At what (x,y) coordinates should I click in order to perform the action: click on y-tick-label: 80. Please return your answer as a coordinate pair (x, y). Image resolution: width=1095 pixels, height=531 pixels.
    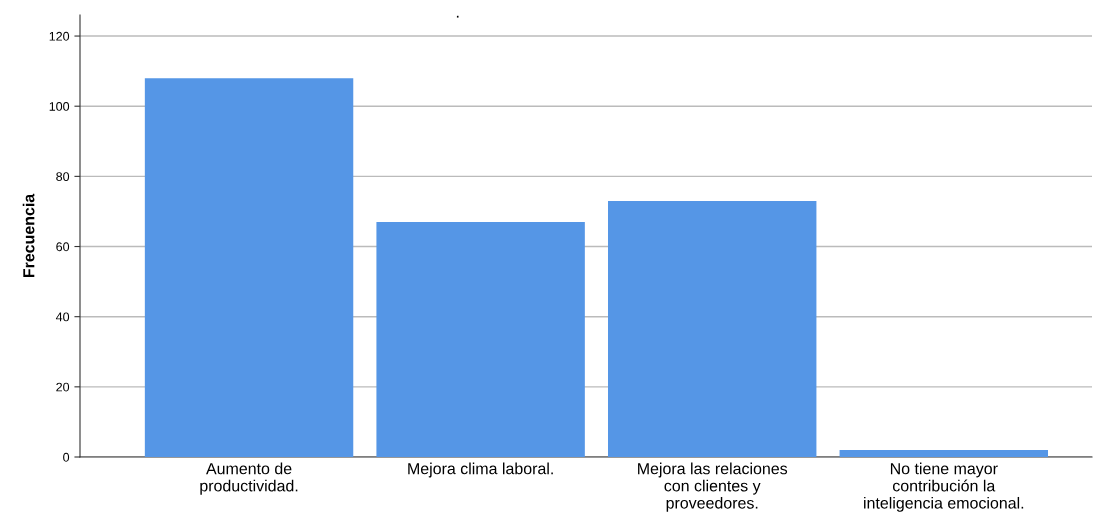
    Looking at the image, I should click on (63, 177).